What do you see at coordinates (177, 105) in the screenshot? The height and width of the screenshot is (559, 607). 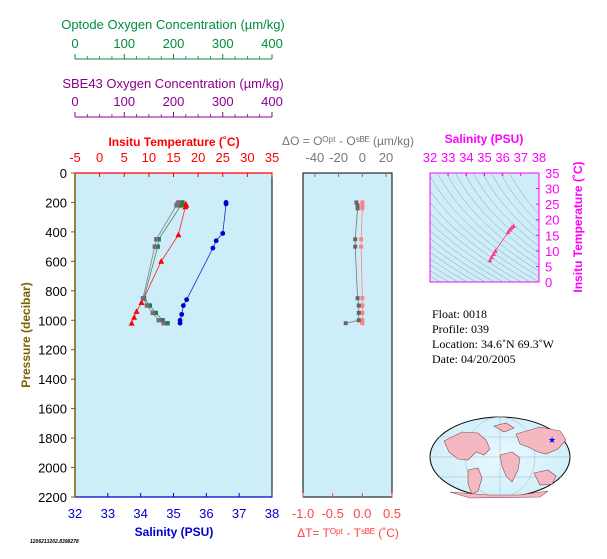 I see `sbe43-scale-ticks: 0 100 200 300 400` at bounding box center [177, 105].